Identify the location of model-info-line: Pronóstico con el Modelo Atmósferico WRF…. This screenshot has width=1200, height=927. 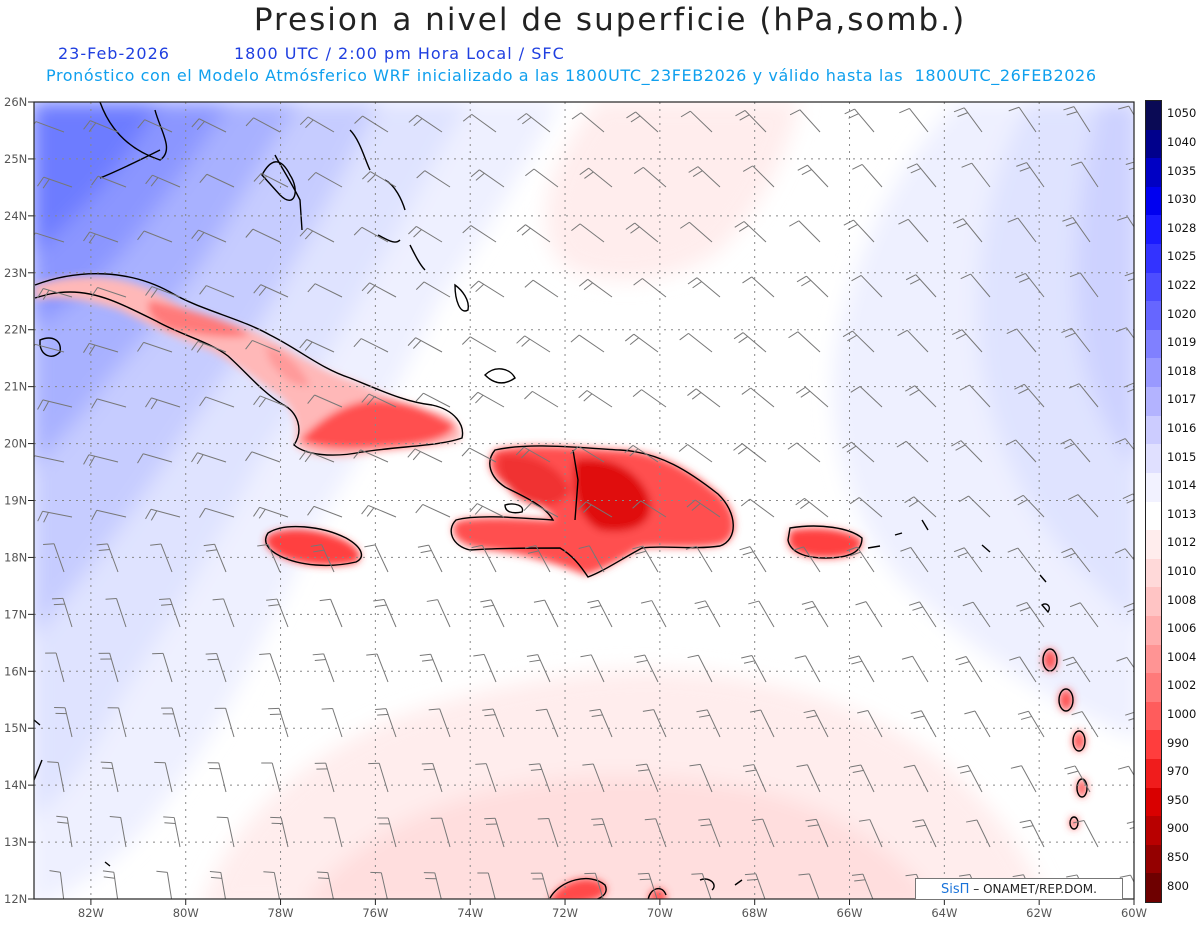
(571, 75).